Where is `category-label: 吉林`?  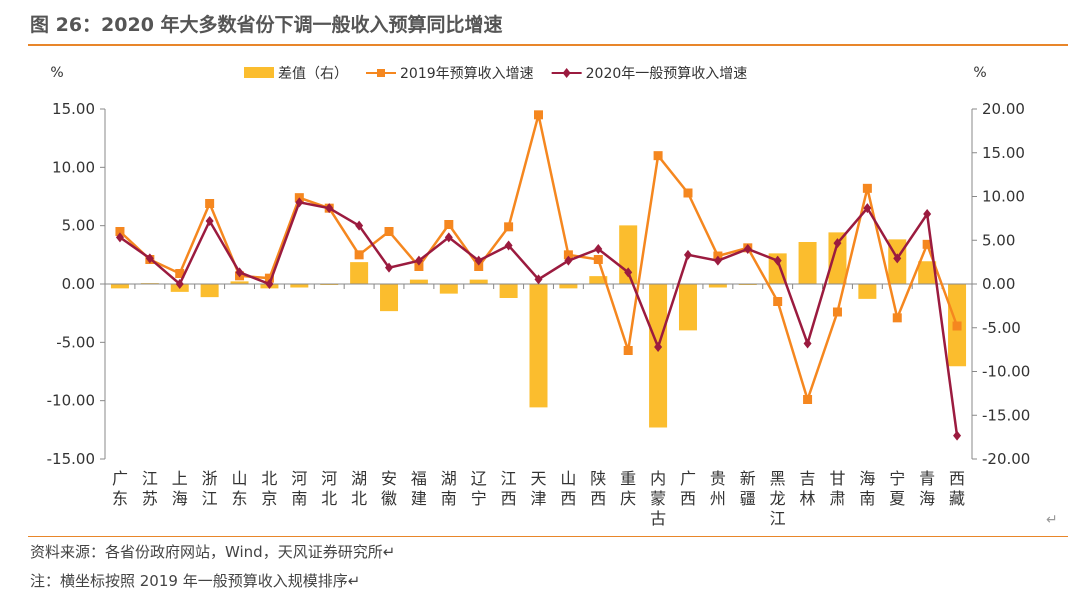 category-label: 吉林 is located at coordinates (808, 488).